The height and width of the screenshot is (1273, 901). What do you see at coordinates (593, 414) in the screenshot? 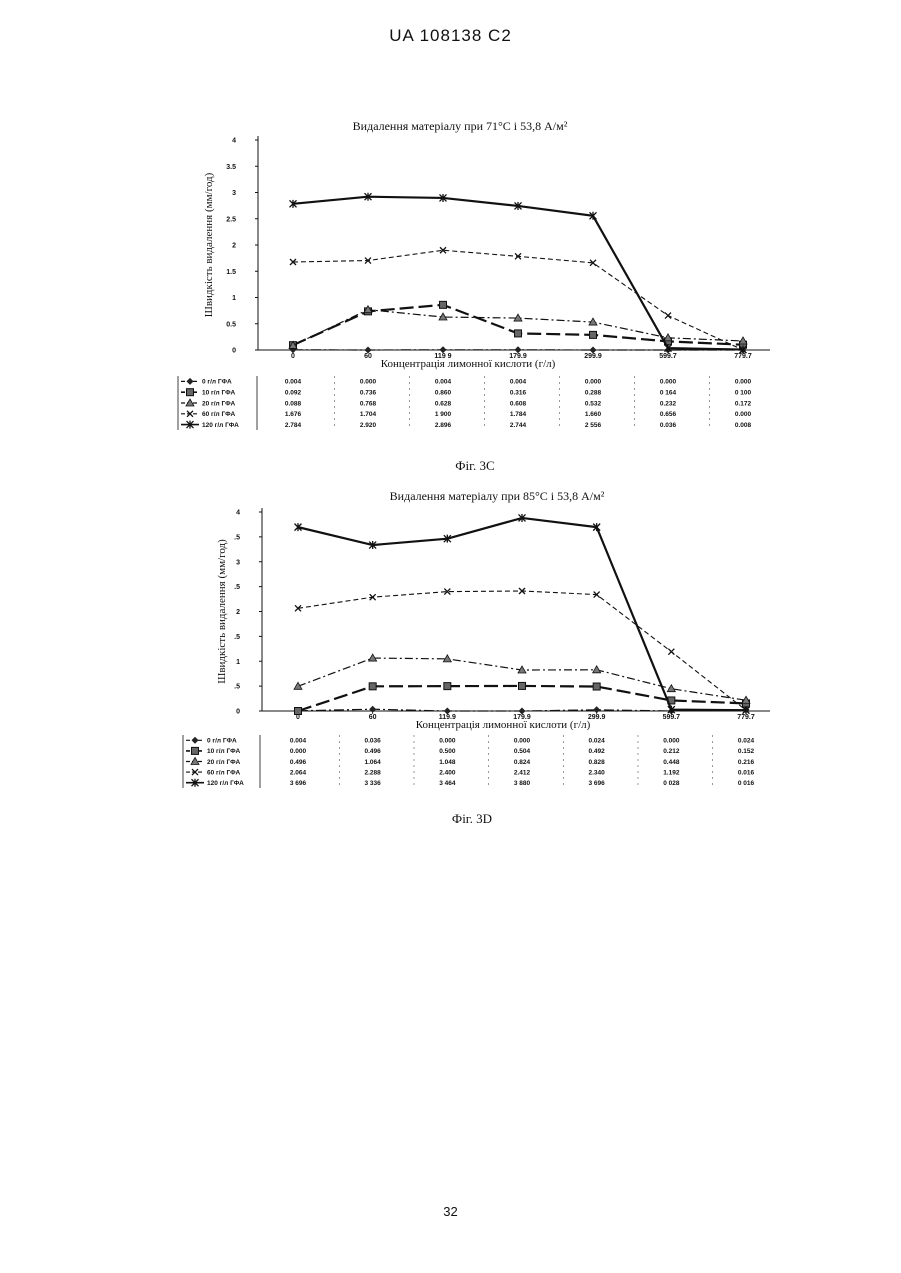
I see `chart0-data-label: 1.660` at bounding box center [593, 414].